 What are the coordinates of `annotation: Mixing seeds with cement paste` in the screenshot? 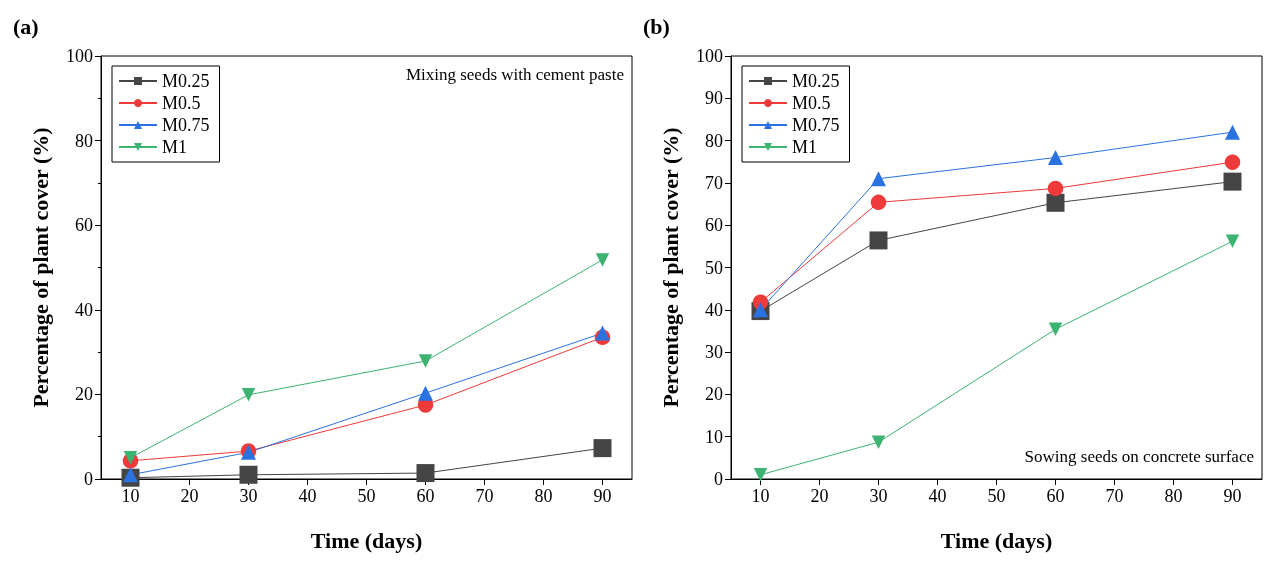 It's located at (515, 74).